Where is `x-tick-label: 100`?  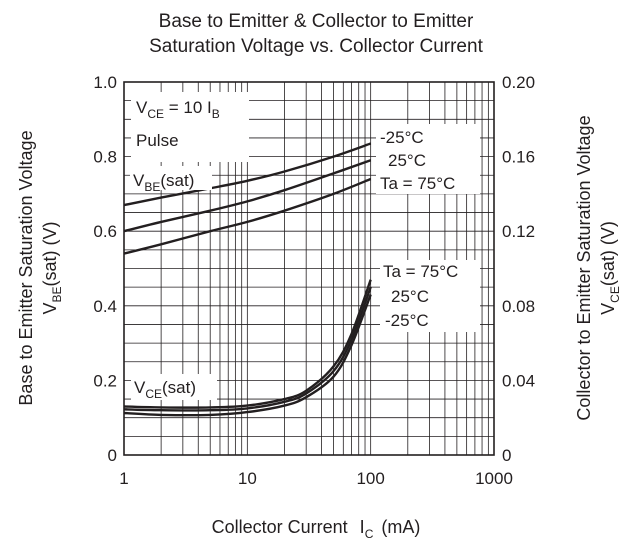
x-tick-label: 100 is located at coordinates (370, 478).